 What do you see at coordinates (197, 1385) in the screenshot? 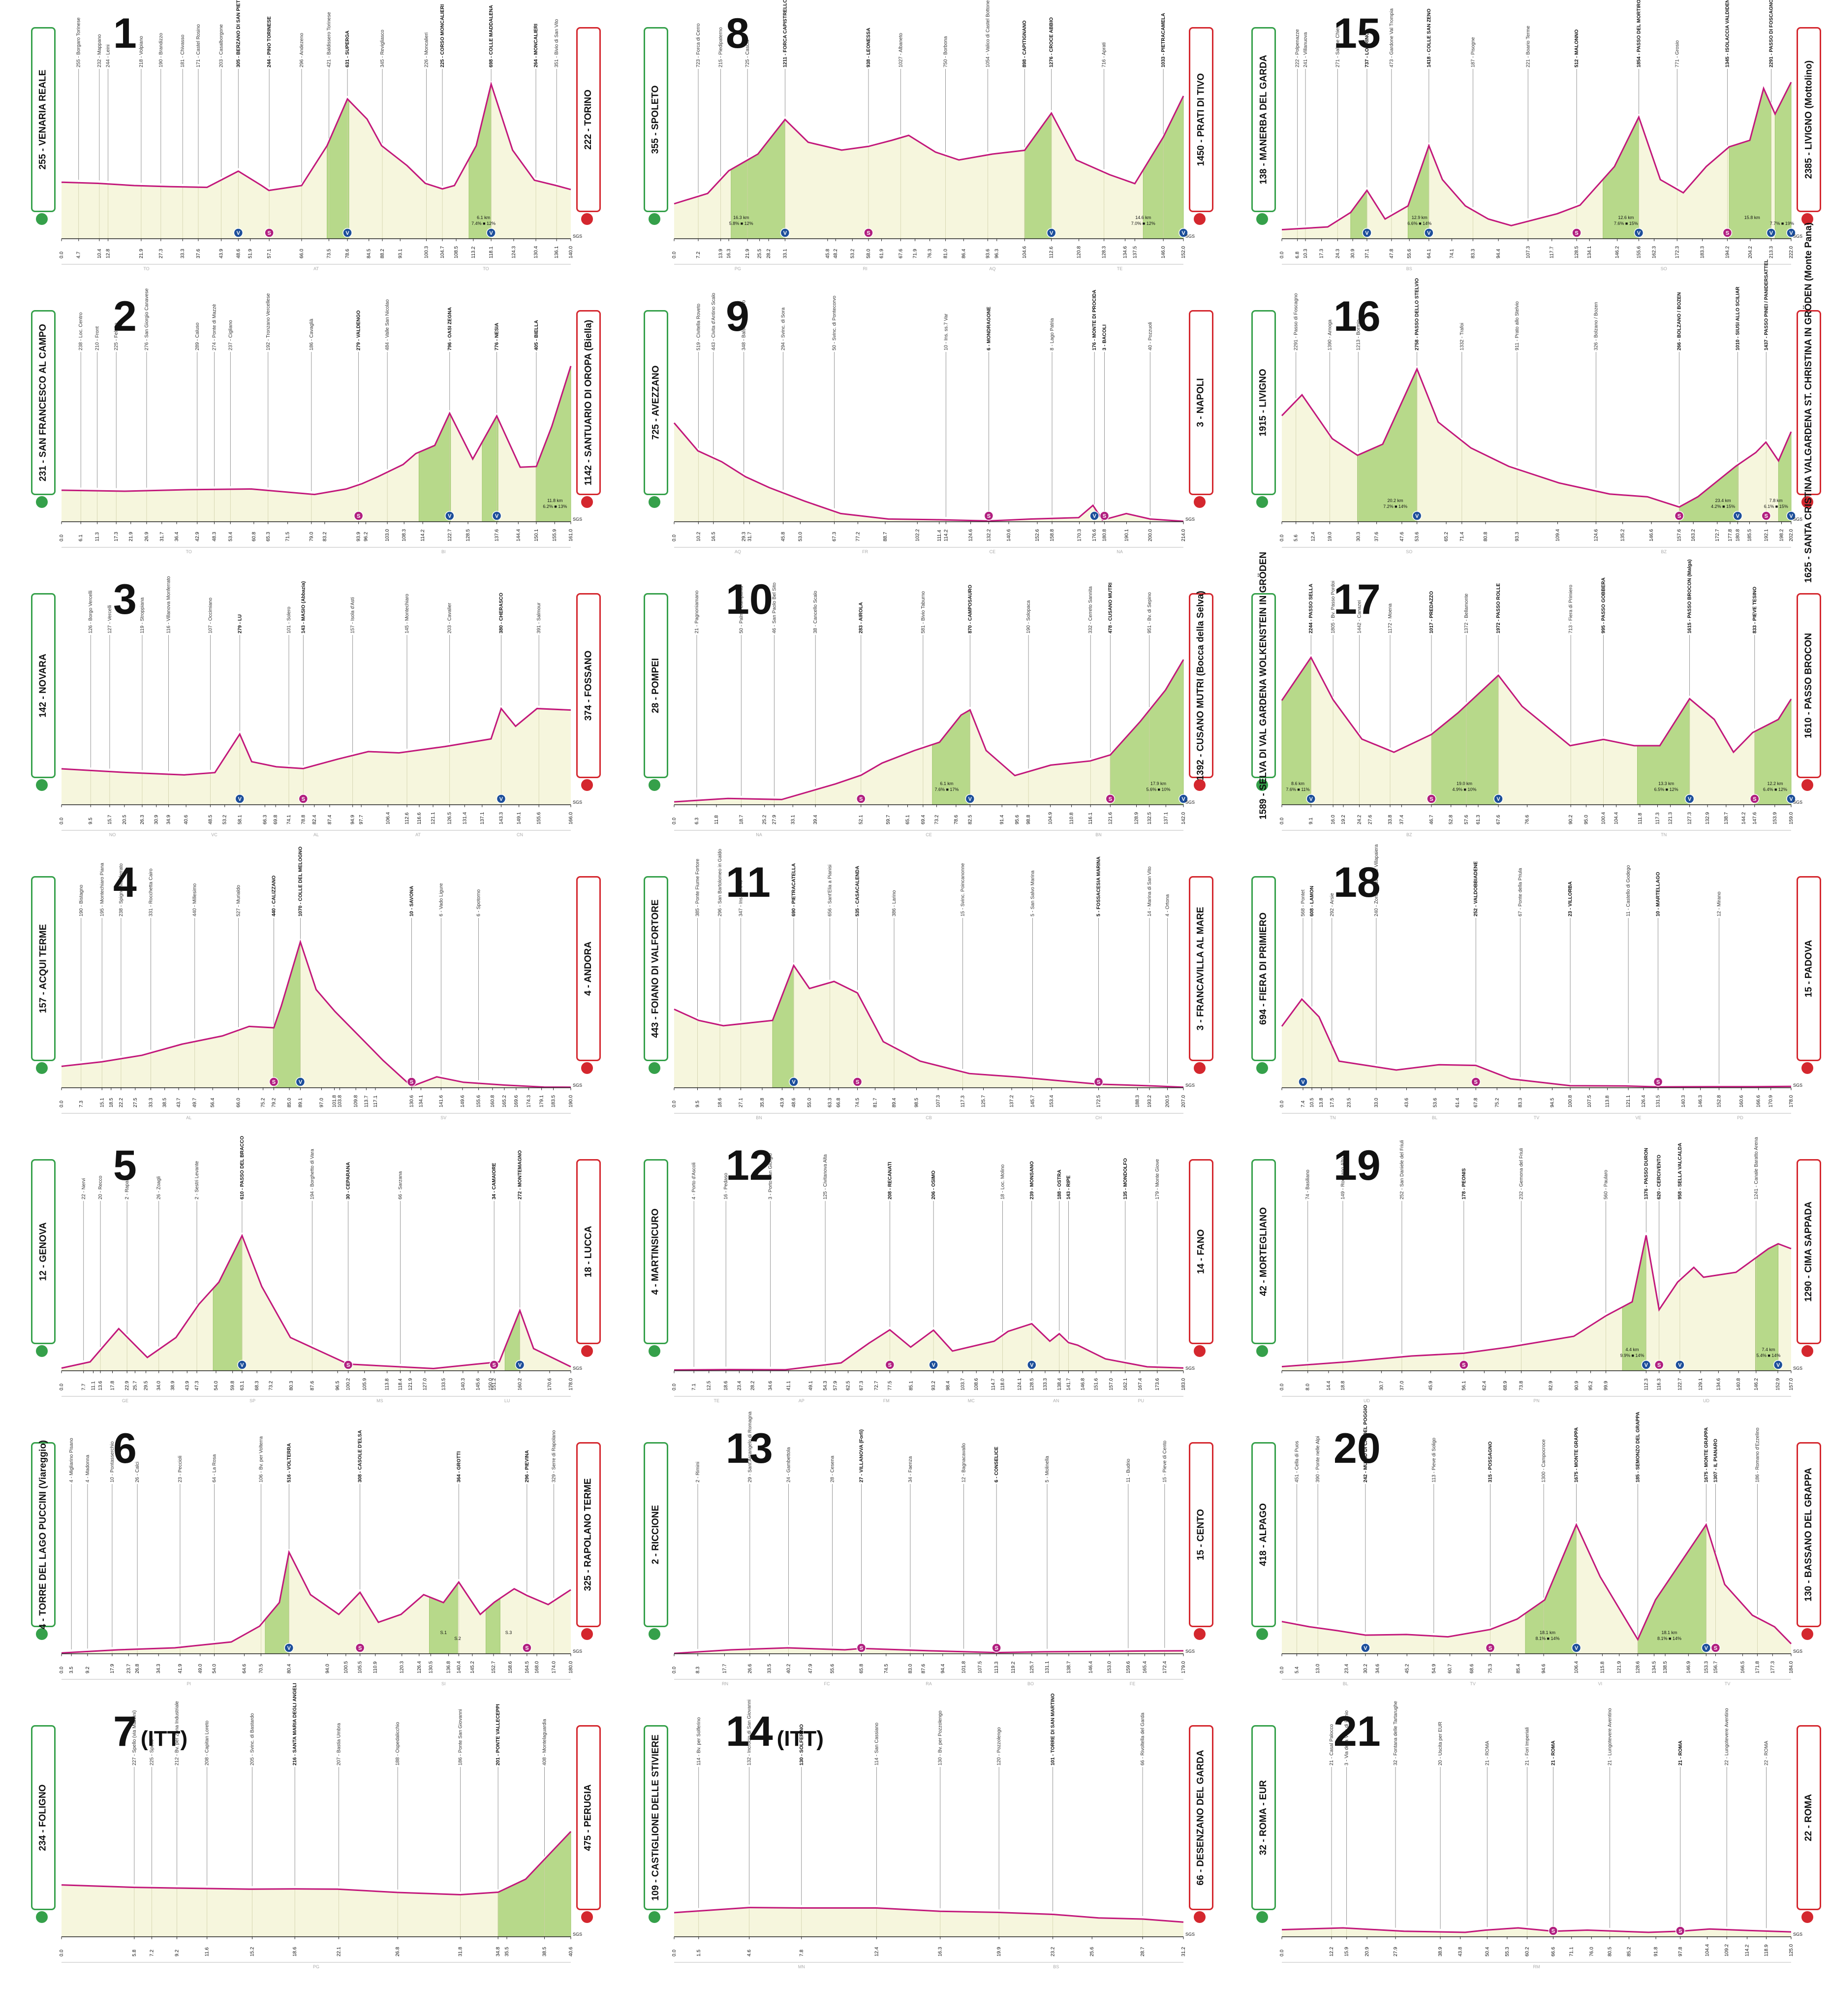
I see `km-tick-label: 47.3` at bounding box center [197, 1385].